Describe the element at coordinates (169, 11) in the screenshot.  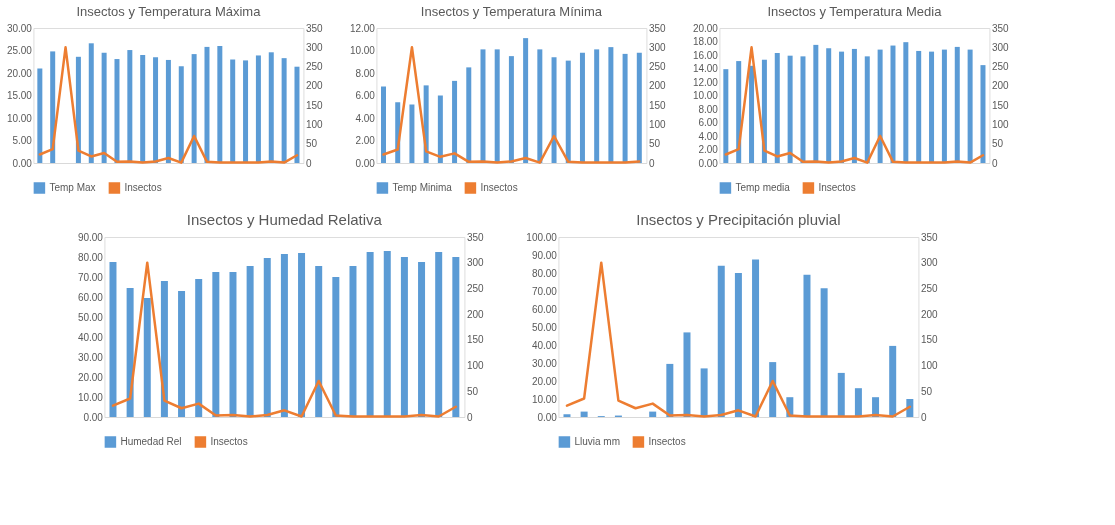
I see `chart-title: Insectos y Temperatura Máxima` at that location.